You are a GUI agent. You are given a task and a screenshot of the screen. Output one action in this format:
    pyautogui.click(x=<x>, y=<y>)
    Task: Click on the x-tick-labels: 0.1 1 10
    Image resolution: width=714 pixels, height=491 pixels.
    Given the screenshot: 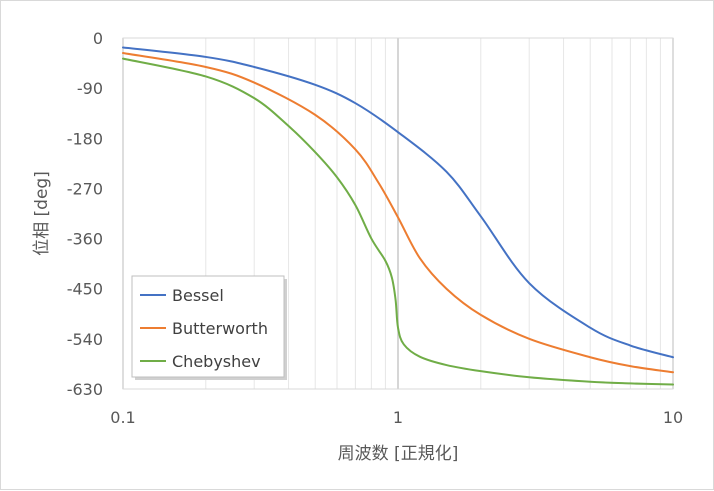 What is the action you would take?
    pyautogui.click(x=396, y=417)
    